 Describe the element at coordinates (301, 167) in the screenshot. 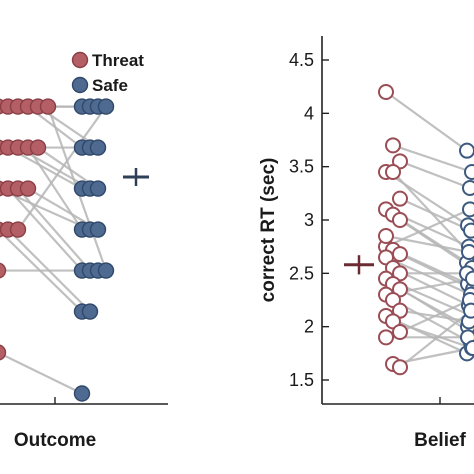

I see `y-tick-label: 3.5` at that location.